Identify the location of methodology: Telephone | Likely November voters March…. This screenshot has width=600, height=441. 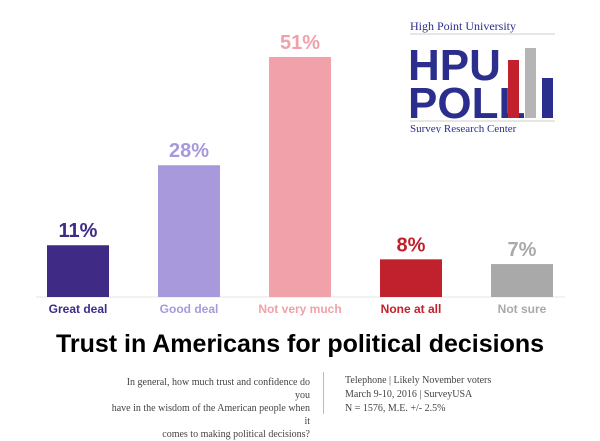
(418, 395).